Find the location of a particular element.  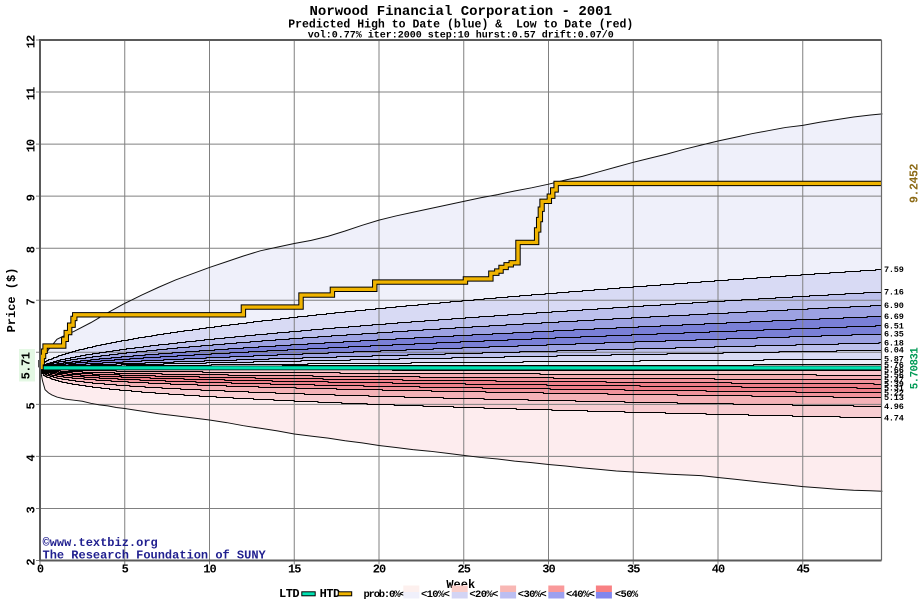

svg-text: <40%< is located at coordinates (580, 594).